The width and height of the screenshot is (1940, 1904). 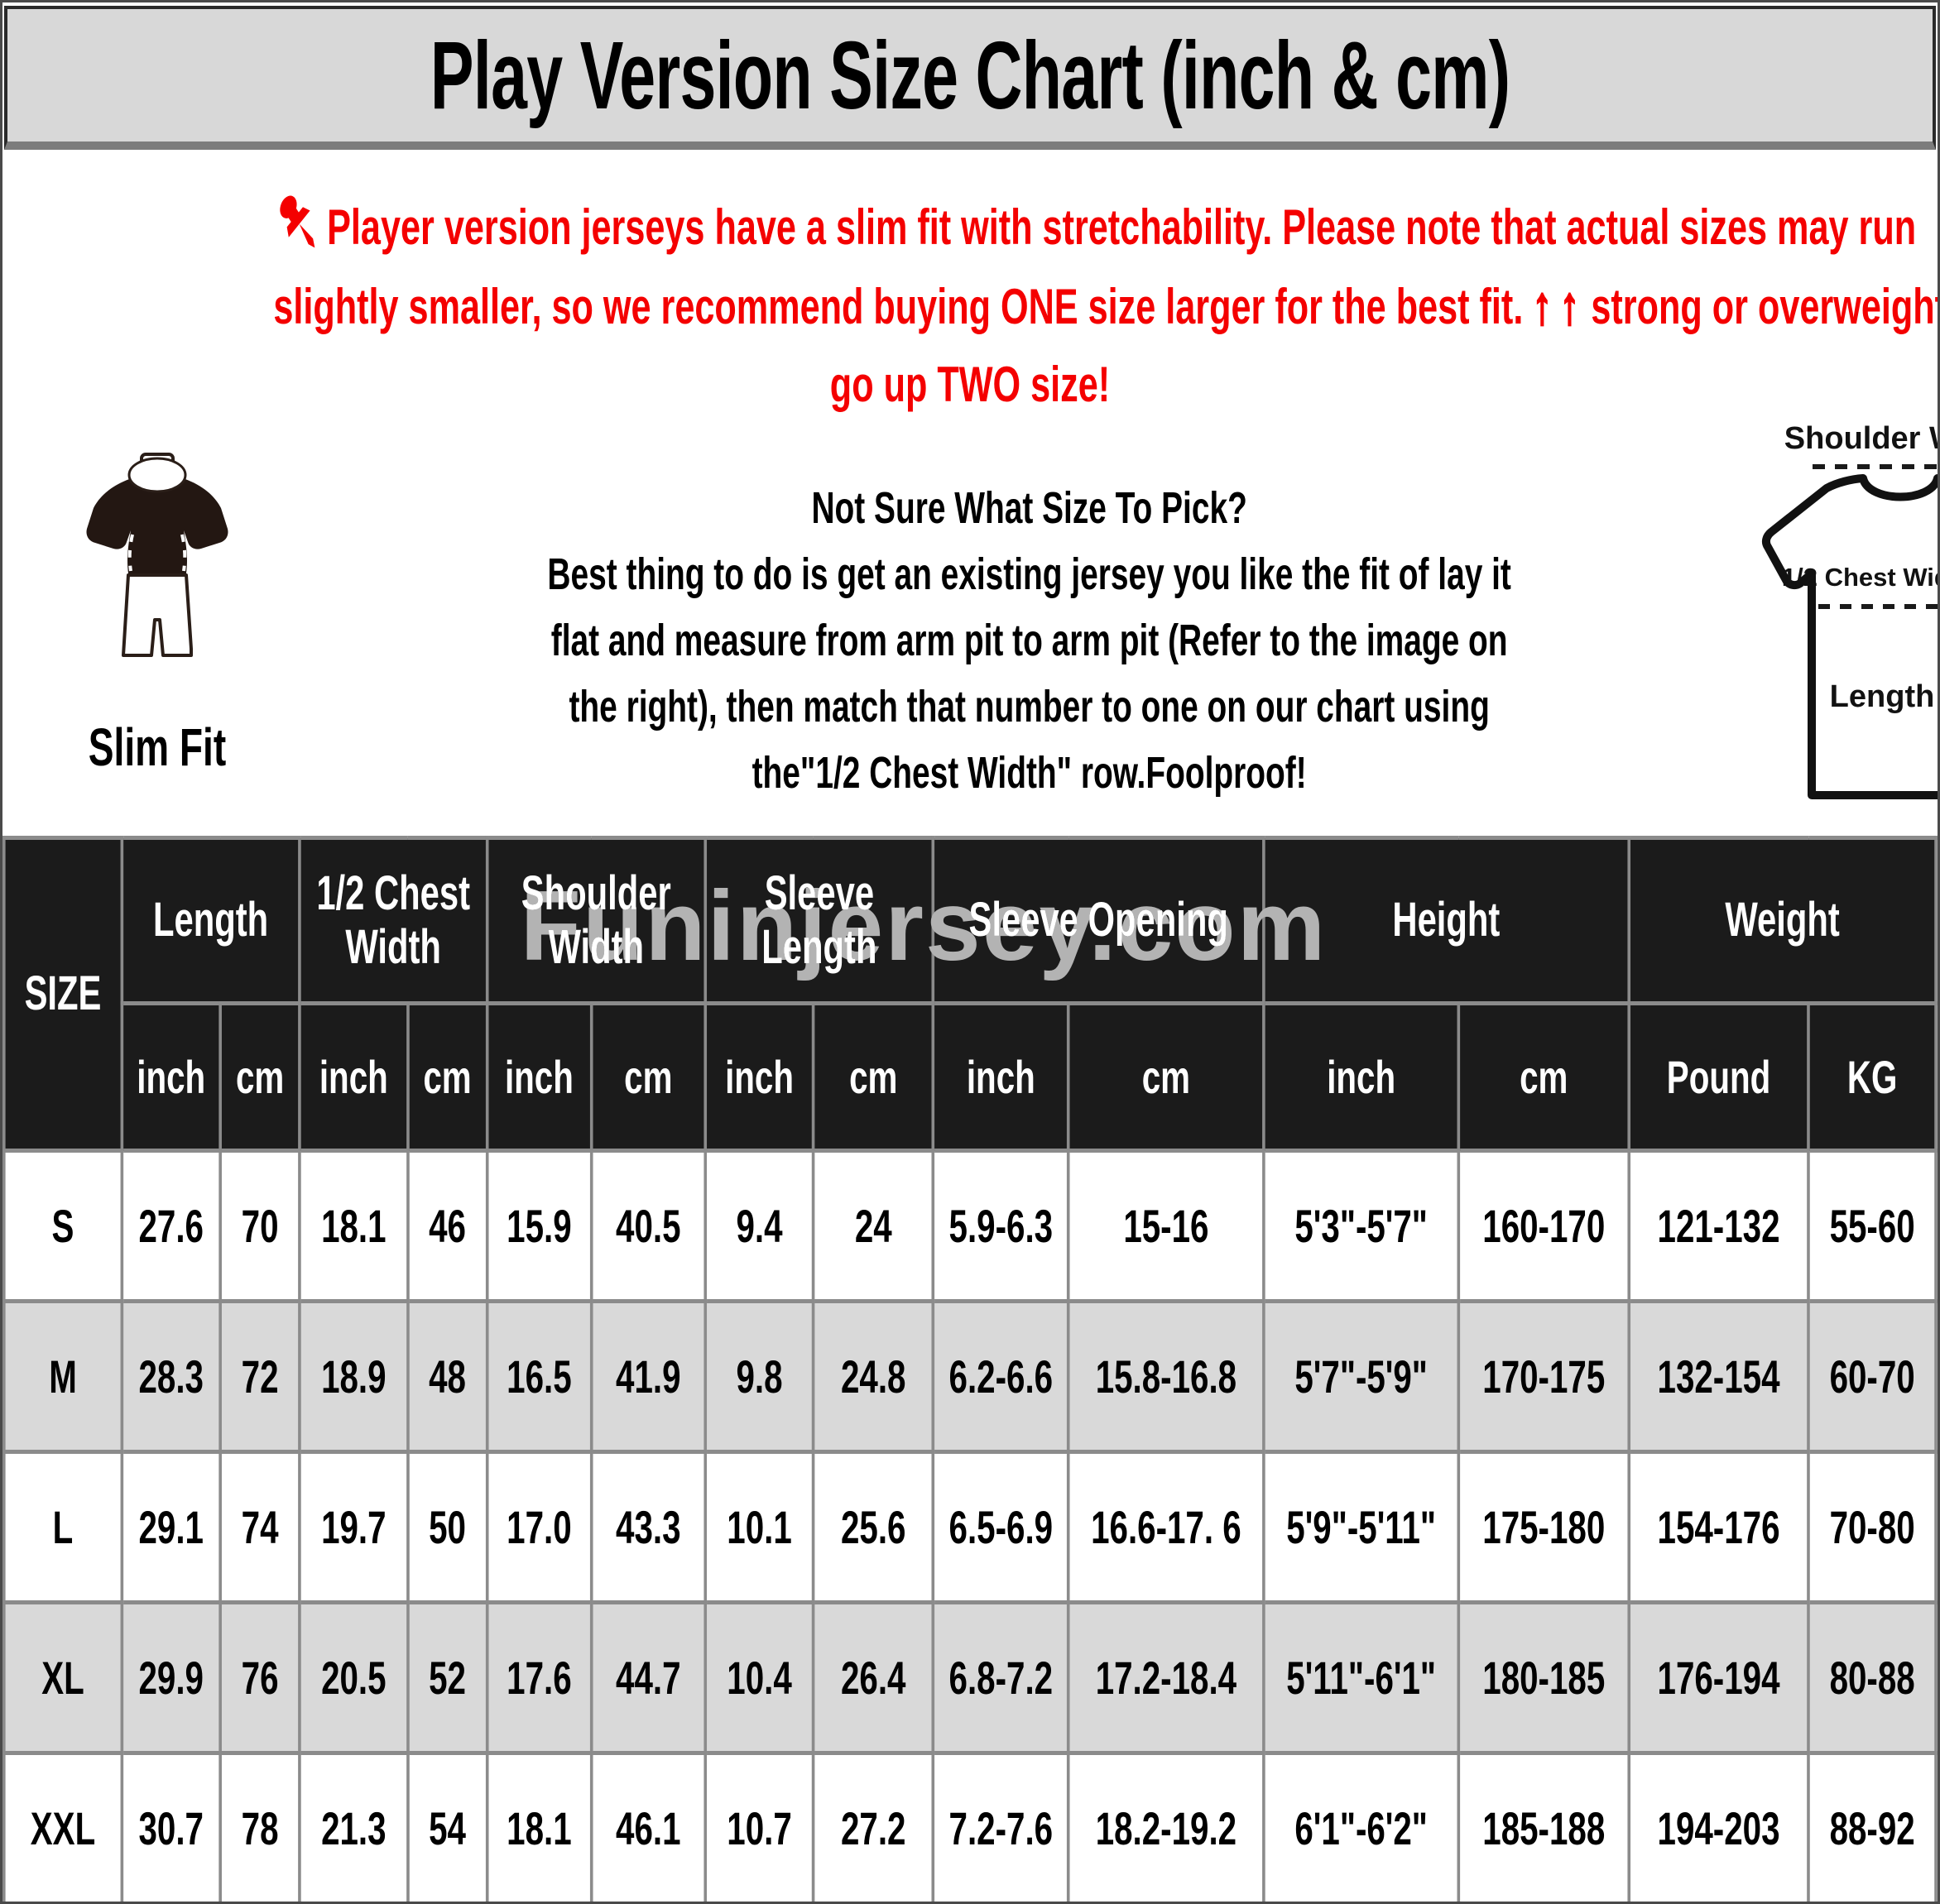 I want to click on table-cell: 27.2, so click(x=873, y=1826).